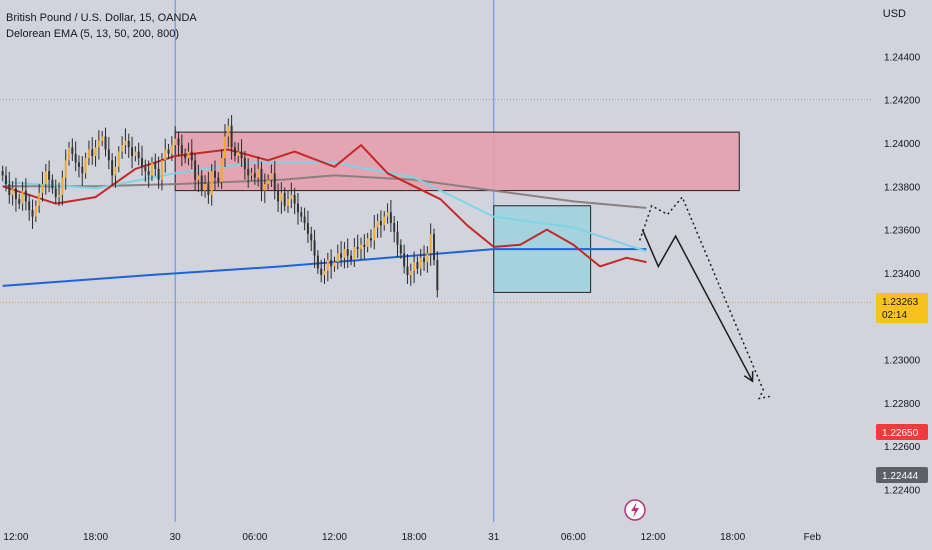  What do you see at coordinates (902, 187) in the screenshot?
I see `price-tick-label: 1.23800` at bounding box center [902, 187].